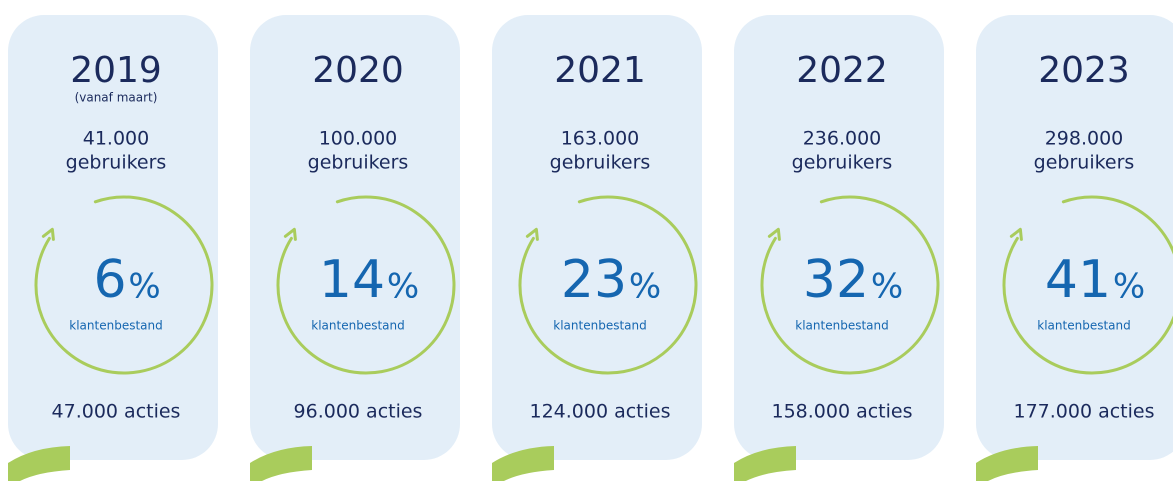  Describe the element at coordinates (116, 139) in the screenshot. I see `users: 41.000` at that location.